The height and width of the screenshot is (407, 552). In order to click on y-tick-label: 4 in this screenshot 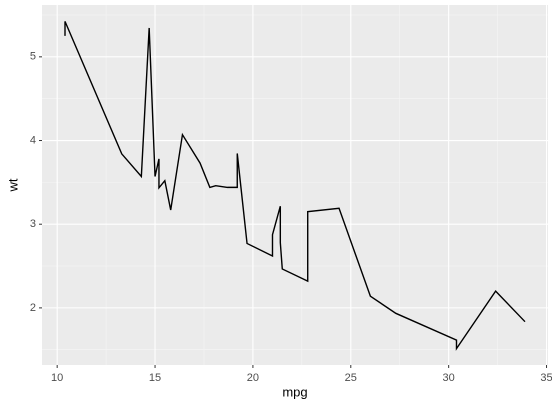, I will do `click(33, 140)`.